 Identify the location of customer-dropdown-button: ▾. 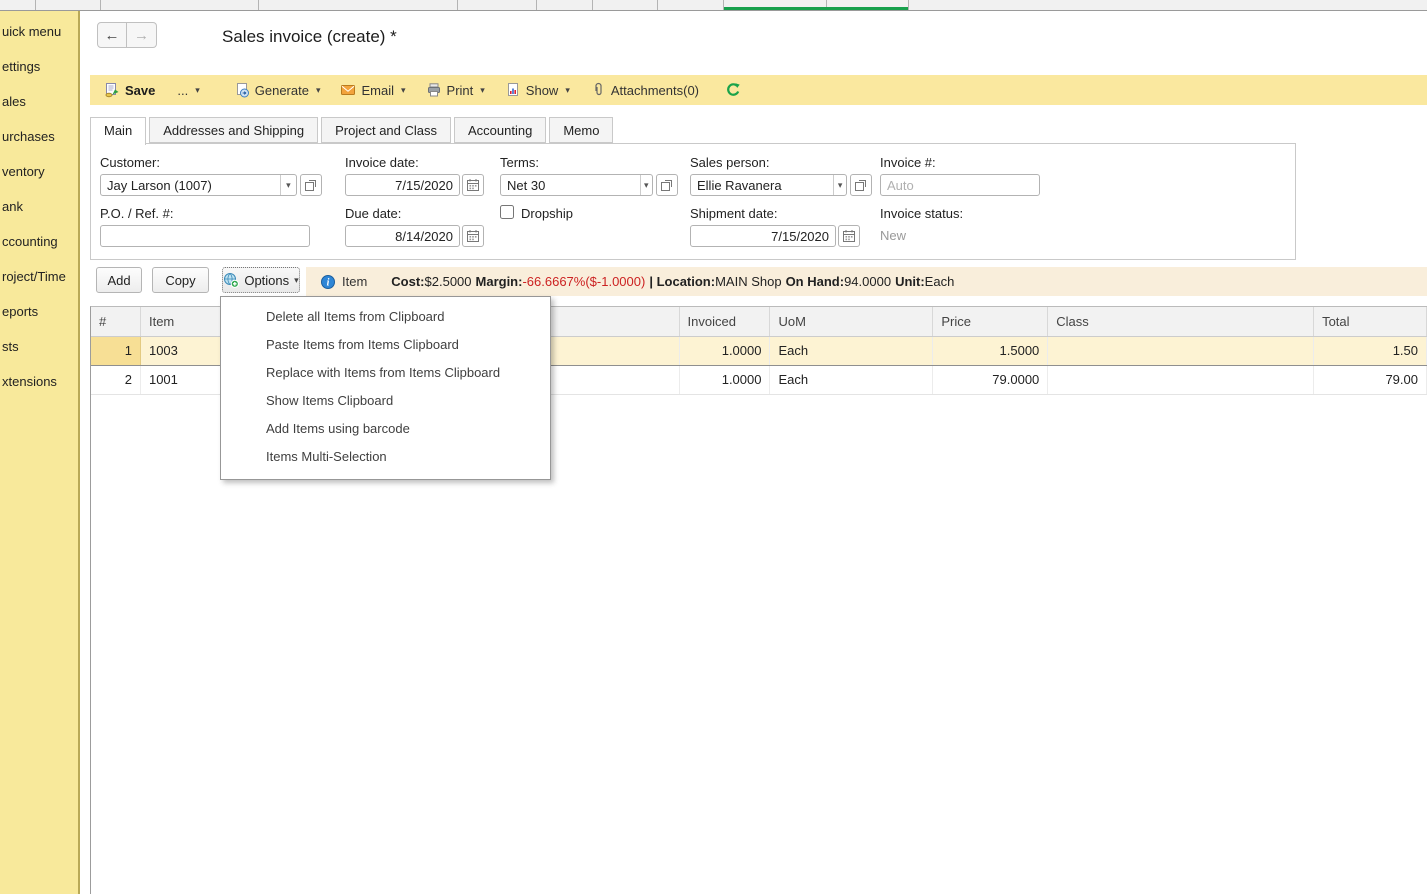
(287, 185).